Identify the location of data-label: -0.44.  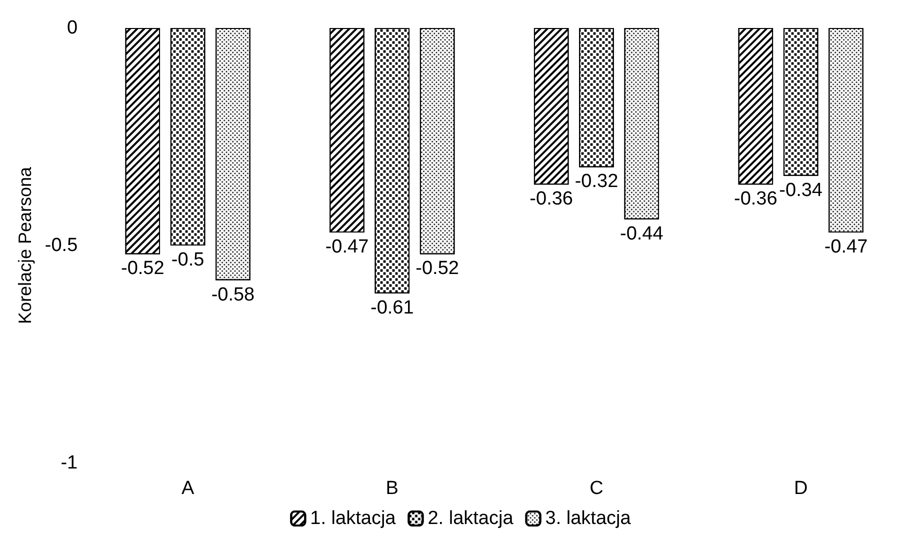
(642, 233).